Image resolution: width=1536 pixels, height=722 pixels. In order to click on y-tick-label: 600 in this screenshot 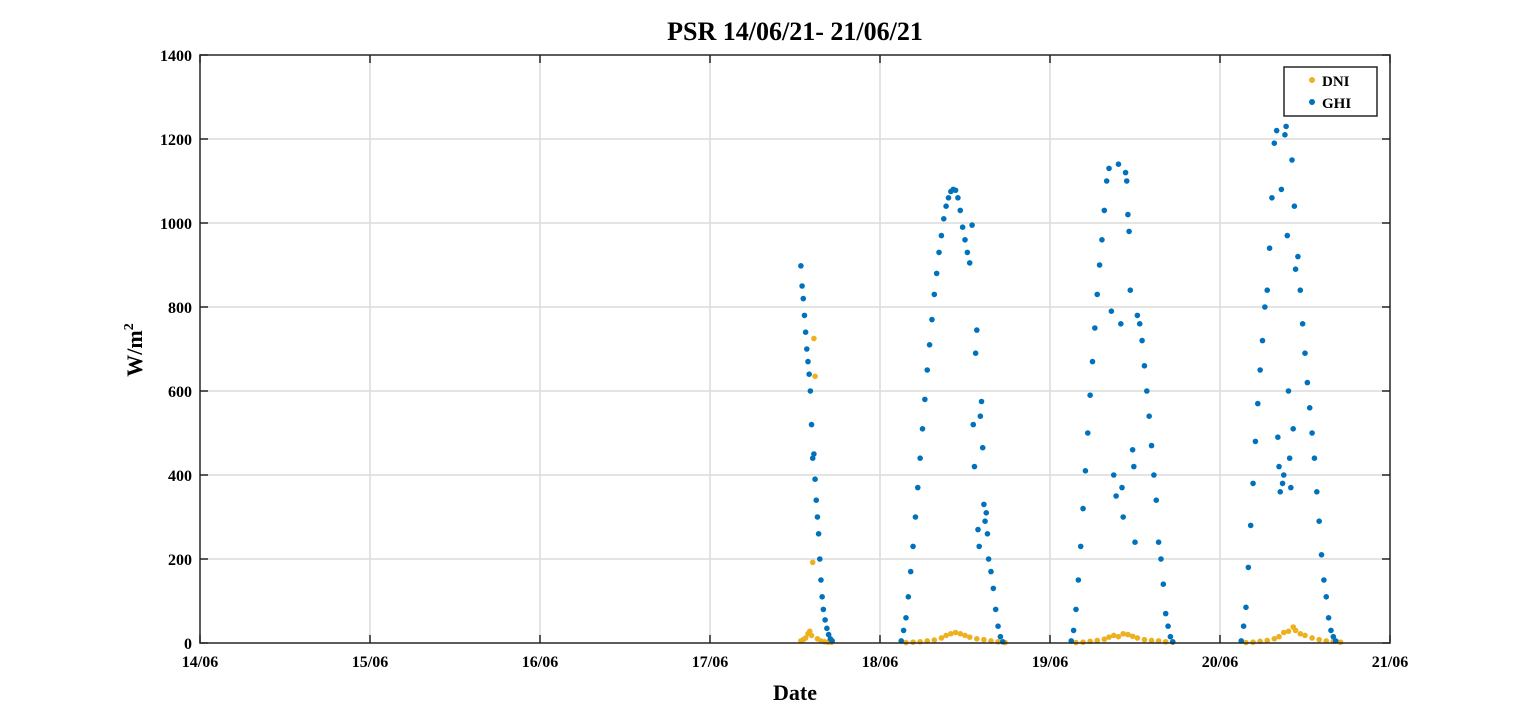, I will do `click(180, 392)`.